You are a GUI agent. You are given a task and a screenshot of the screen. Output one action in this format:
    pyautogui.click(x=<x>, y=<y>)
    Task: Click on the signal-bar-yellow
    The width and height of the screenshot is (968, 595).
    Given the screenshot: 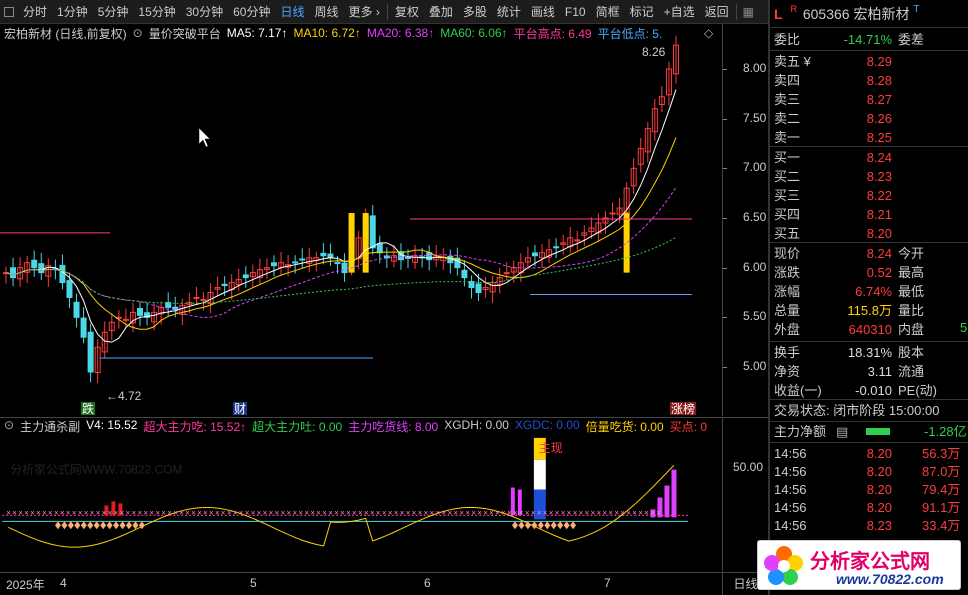 What is the action you would take?
    pyautogui.click(x=539, y=448)
    